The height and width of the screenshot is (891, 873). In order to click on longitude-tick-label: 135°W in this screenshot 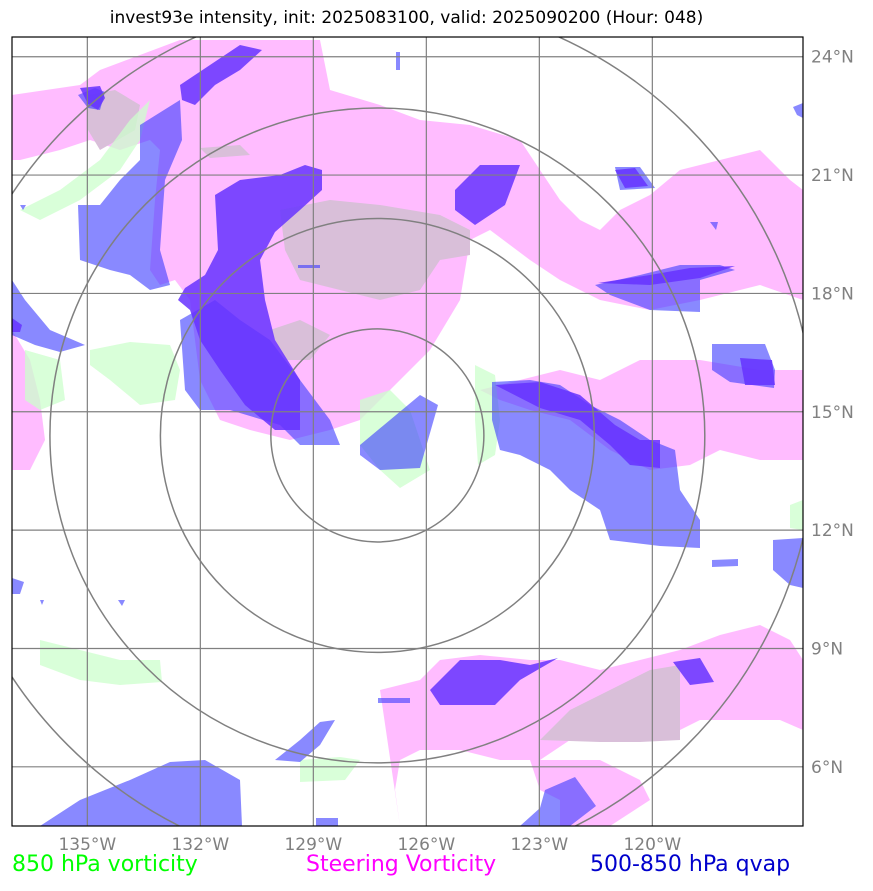, I will do `click(87, 845)`.